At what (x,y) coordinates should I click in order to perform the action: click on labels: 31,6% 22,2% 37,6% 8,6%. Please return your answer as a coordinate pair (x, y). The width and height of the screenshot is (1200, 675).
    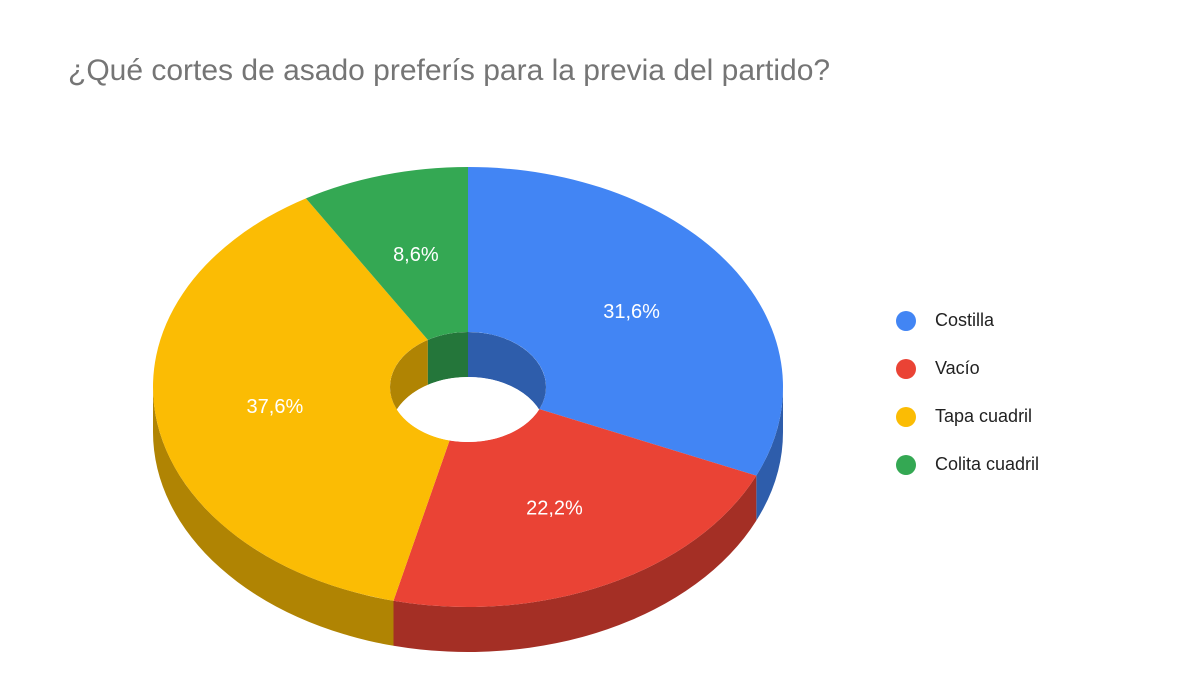
    Looking at the image, I should click on (454, 382).